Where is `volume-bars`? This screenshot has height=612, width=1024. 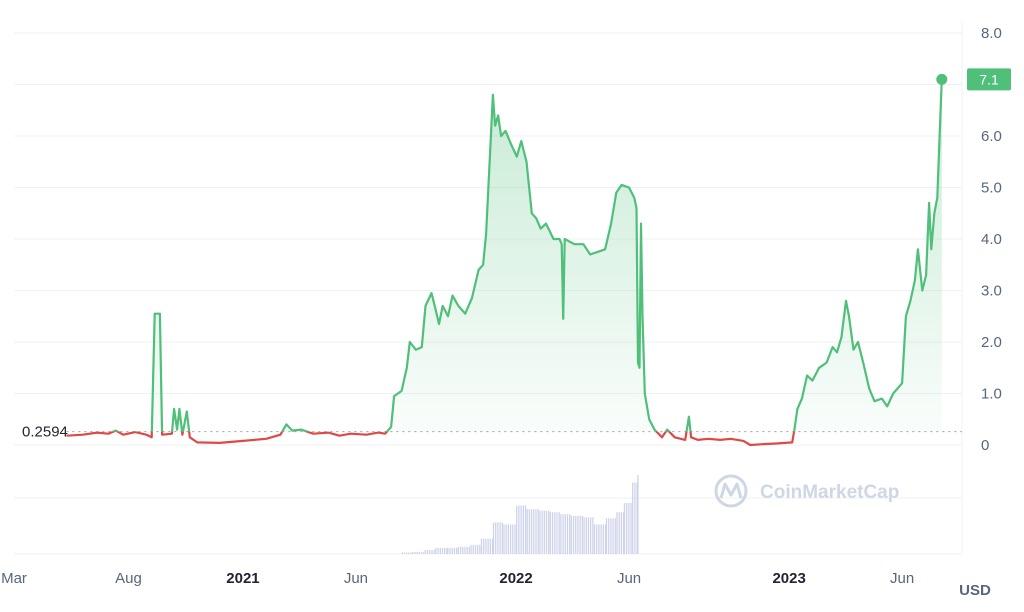 volume-bars is located at coordinates (520, 514).